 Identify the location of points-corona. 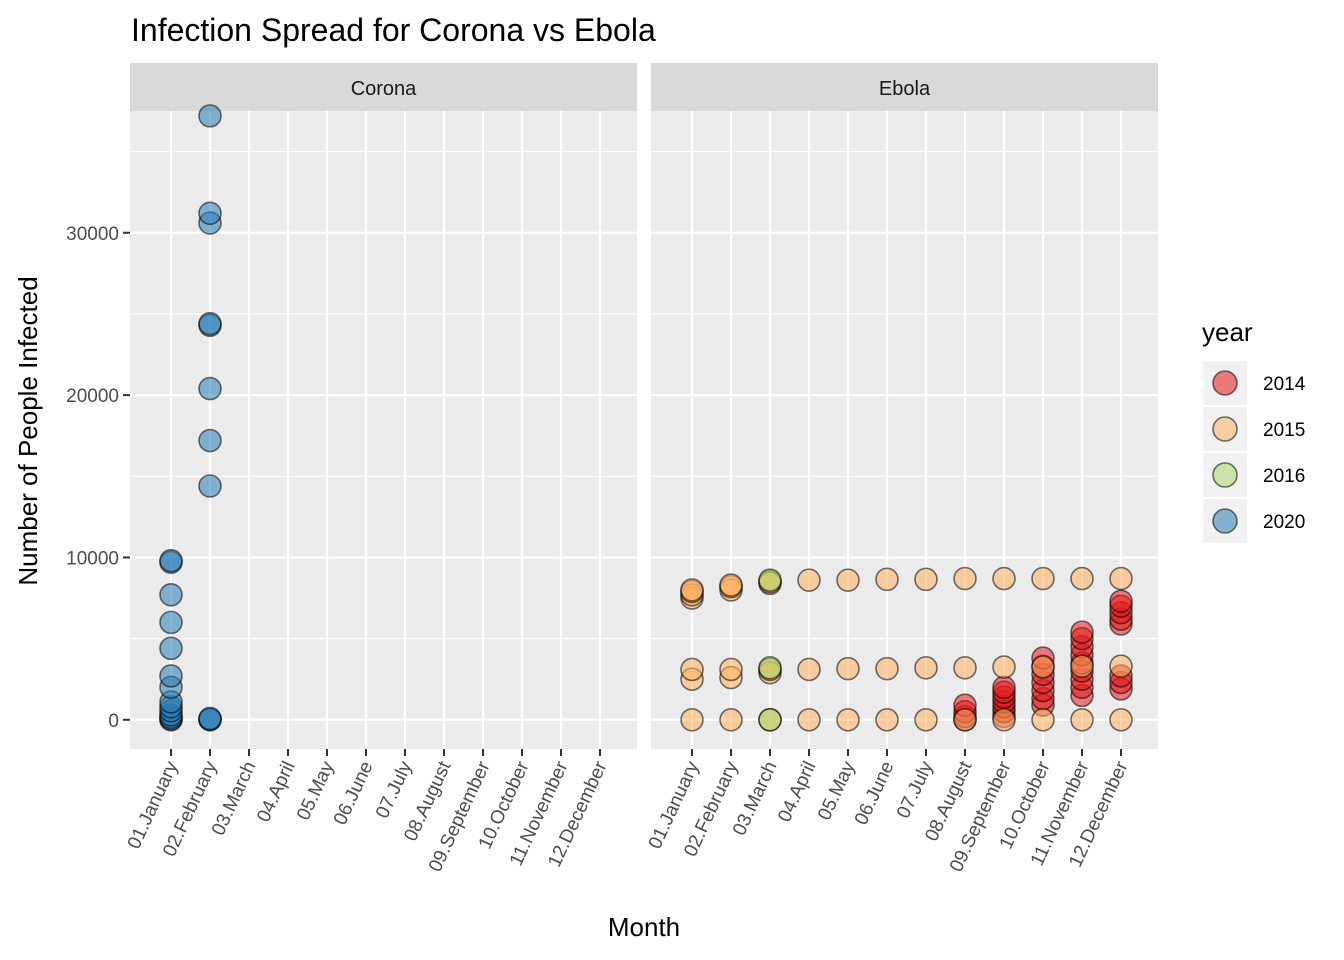
(190, 418).